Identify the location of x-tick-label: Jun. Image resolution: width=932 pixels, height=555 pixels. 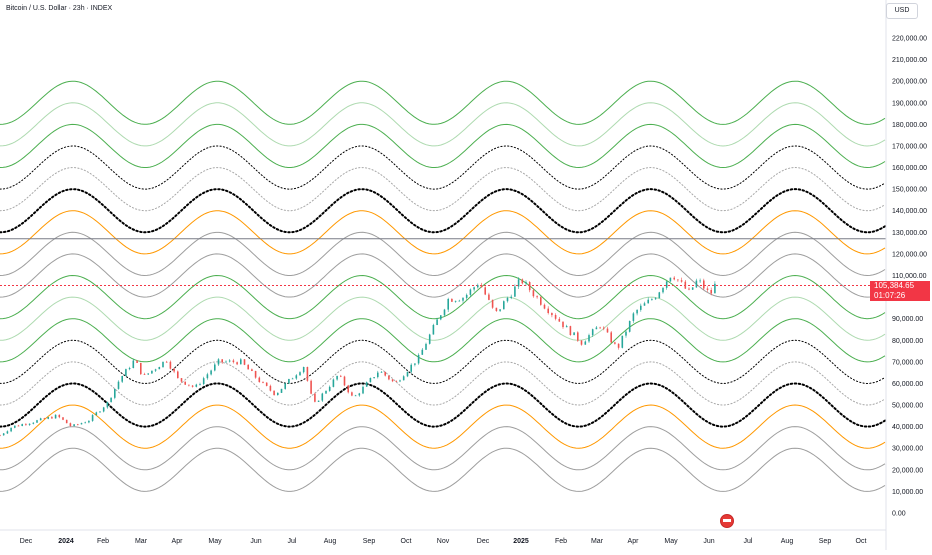
(255, 541).